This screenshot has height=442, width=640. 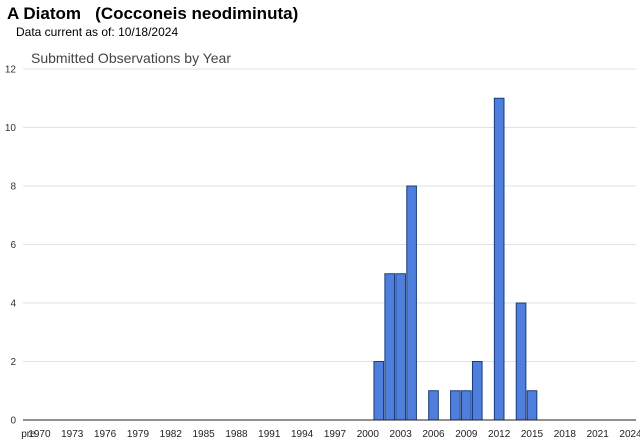 What do you see at coordinates (13, 304) in the screenshot?
I see `y-tick-label: 4` at bounding box center [13, 304].